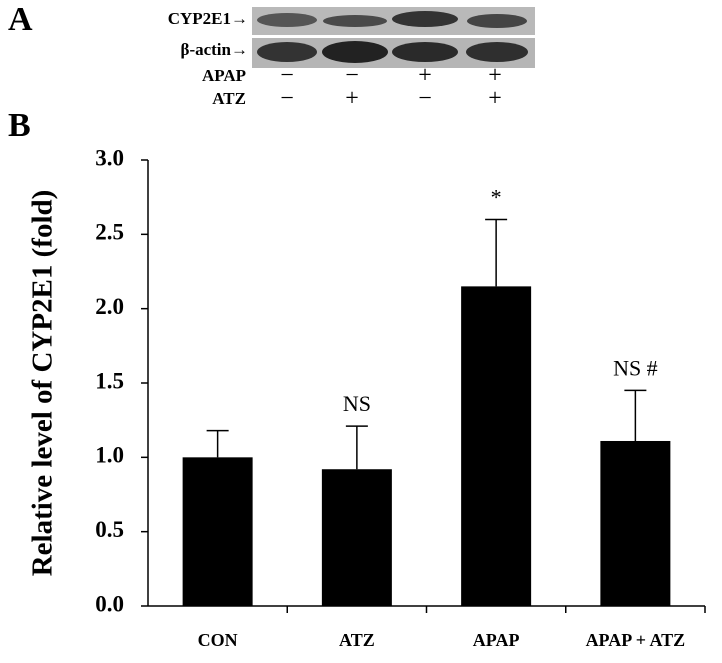  Describe the element at coordinates (357, 640) in the screenshot. I see `x-tick-label: ATZ` at that location.